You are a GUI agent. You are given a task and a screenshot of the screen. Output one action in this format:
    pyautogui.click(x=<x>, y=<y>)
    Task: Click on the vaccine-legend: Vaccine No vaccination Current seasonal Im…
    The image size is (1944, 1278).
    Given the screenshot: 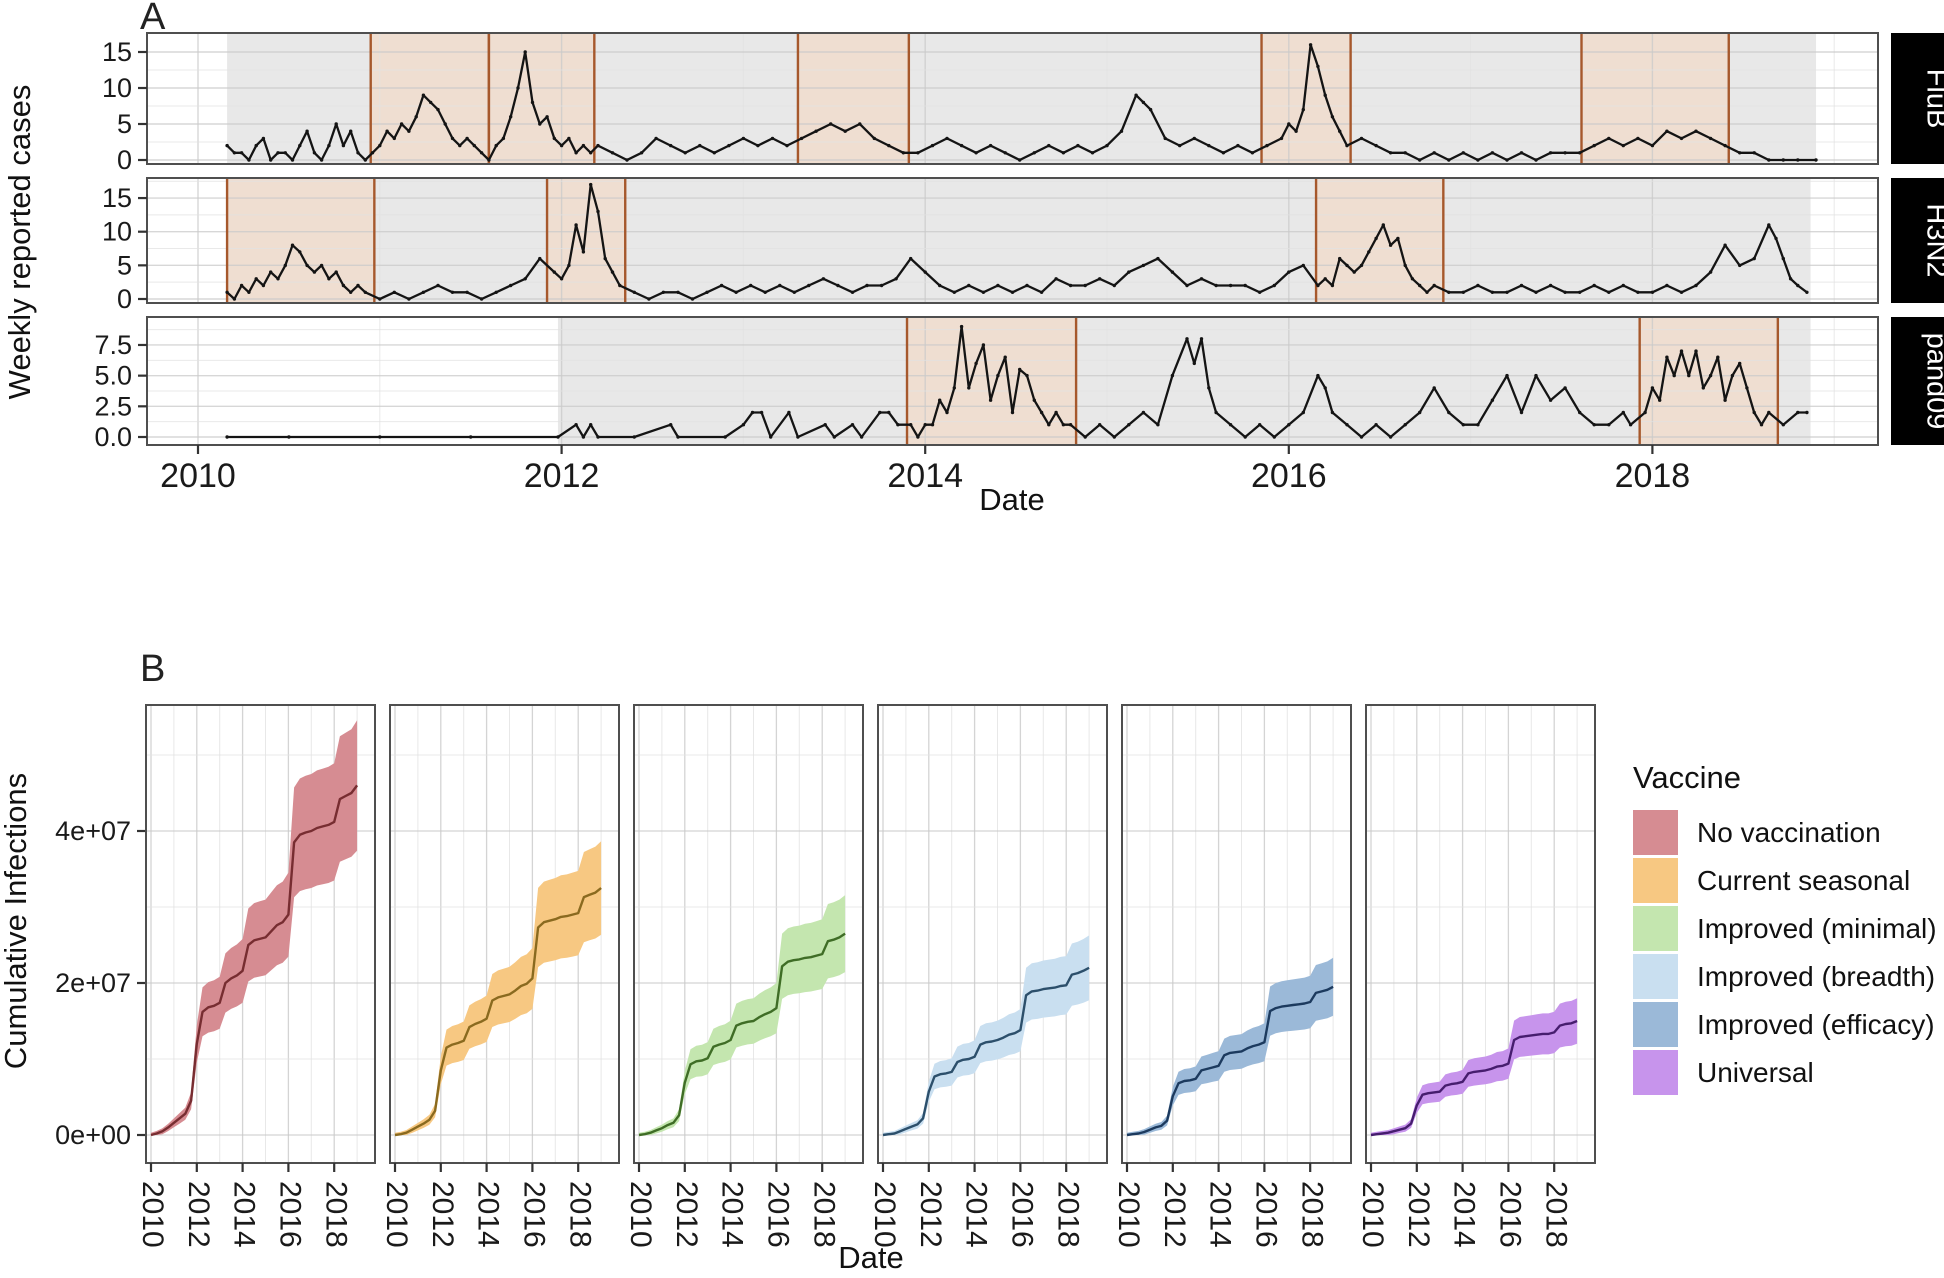 What is the action you would take?
    pyautogui.click(x=1785, y=929)
    